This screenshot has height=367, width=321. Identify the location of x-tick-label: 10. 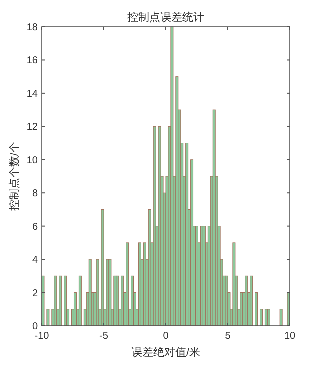
(290, 336).